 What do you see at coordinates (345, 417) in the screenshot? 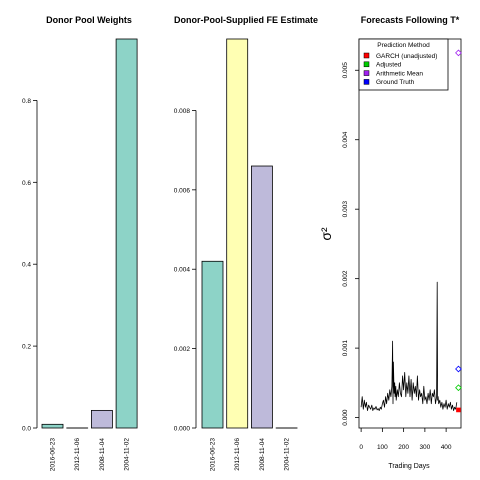
I see `forecasts-y-tick-label: 0.000` at bounding box center [345, 417].